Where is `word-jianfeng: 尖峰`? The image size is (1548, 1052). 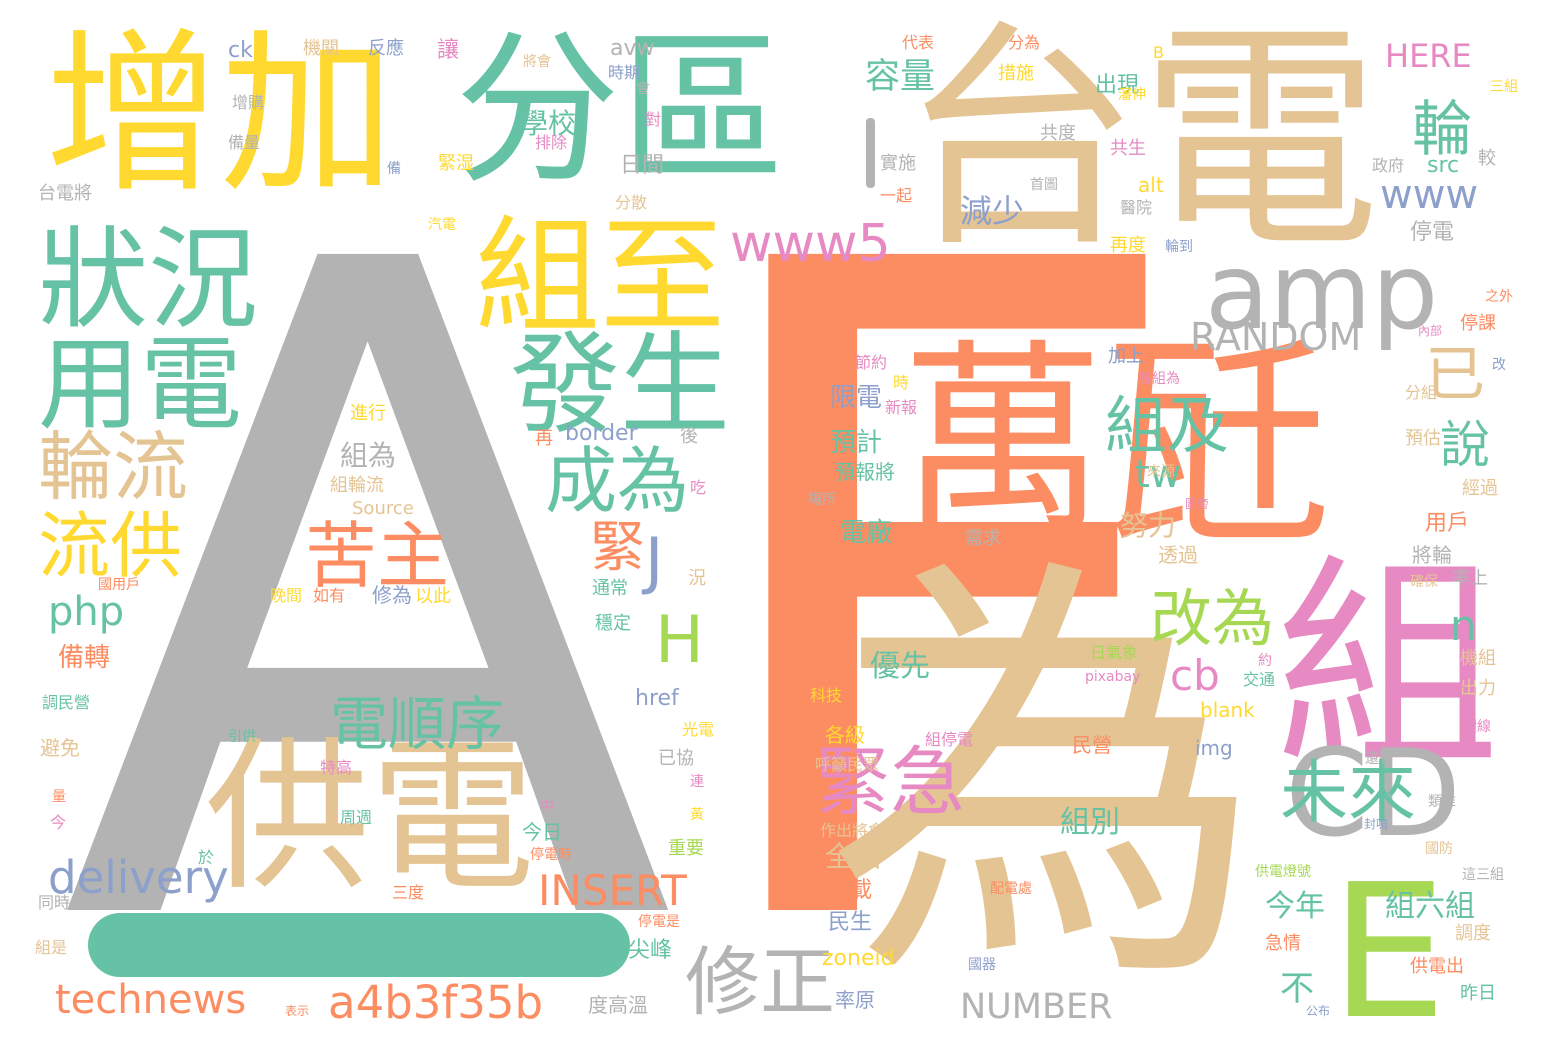 word-jianfeng: 尖峰 is located at coordinates (650, 950).